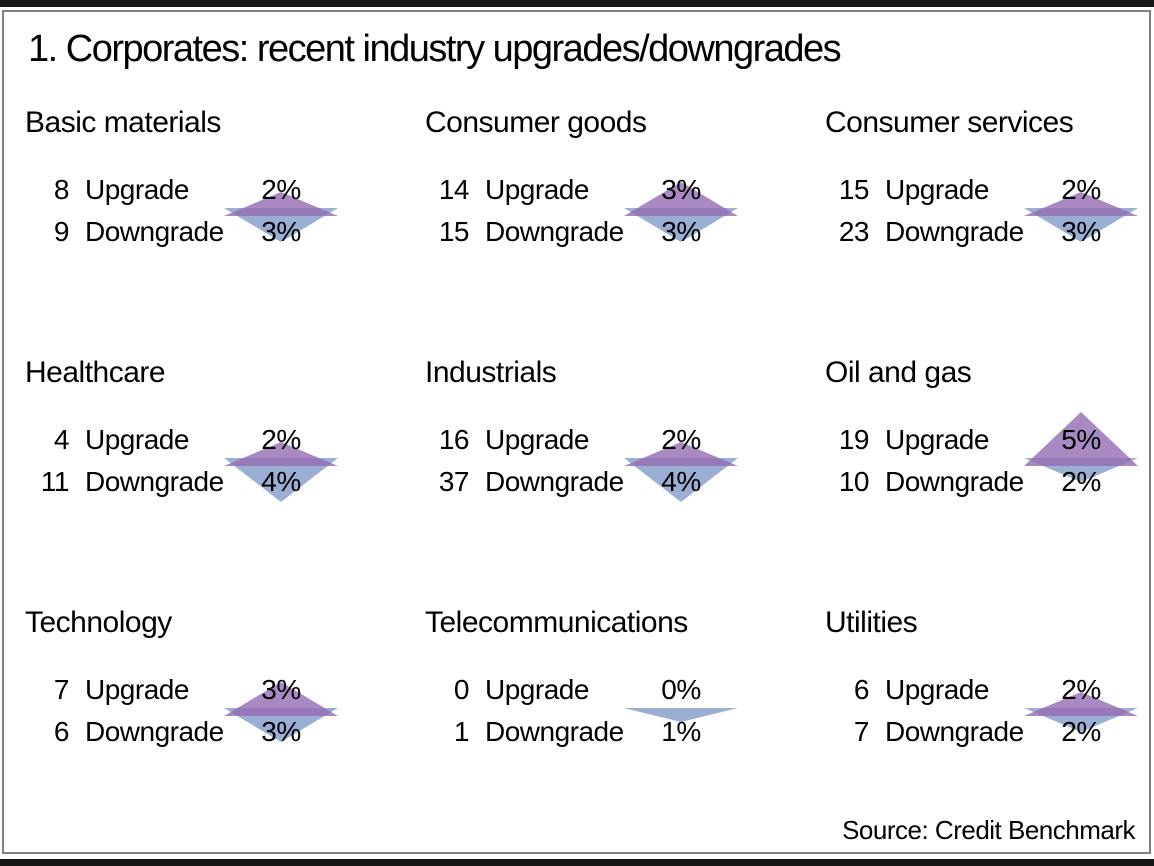 The width and height of the screenshot is (1154, 866). I want to click on downgrade-count: 23, so click(854, 231).